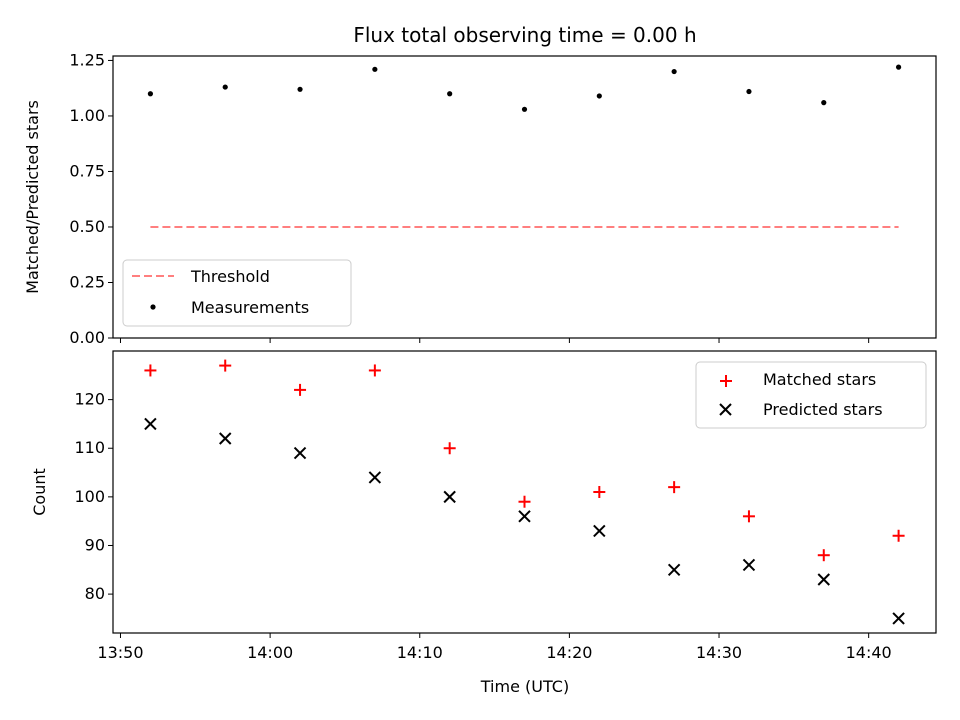  What do you see at coordinates (120, 652) in the screenshot?
I see `x-tick-label: 13:50` at bounding box center [120, 652].